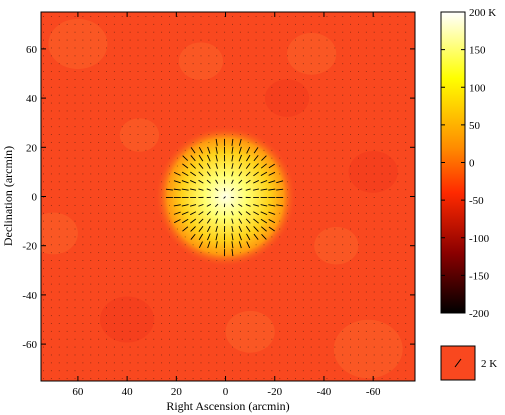 The image size is (505, 415). What do you see at coordinates (35, 198) in the screenshot?
I see `y-tick-label: 0` at bounding box center [35, 198].